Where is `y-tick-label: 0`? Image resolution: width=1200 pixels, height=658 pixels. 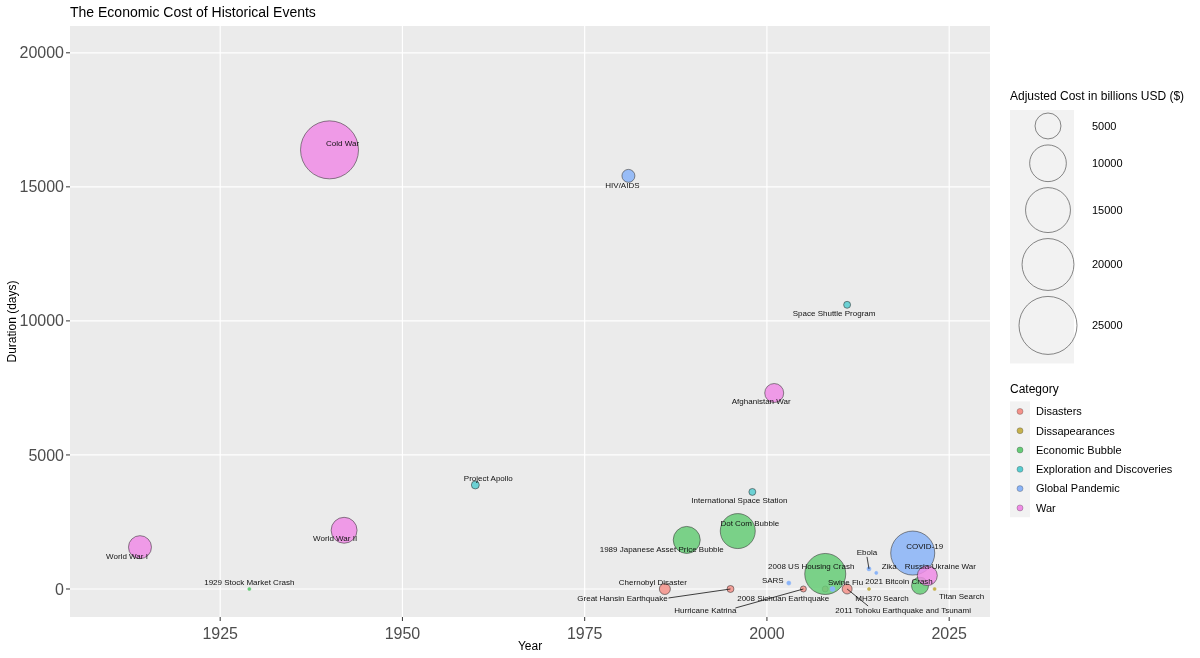
y-tick-label: 0 is located at coordinates (60, 589).